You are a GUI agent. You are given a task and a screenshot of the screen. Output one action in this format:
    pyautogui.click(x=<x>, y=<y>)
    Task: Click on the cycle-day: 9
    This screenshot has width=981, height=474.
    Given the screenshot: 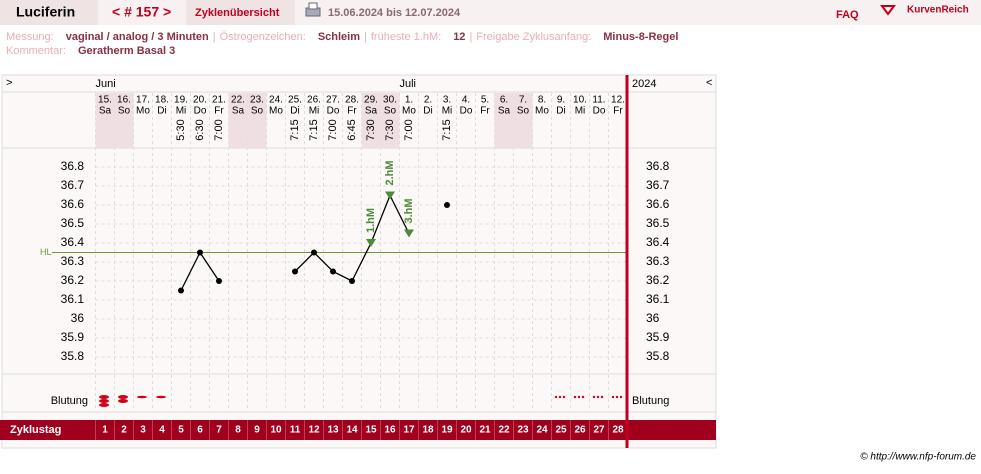 What is the action you would take?
    pyautogui.click(x=257, y=430)
    